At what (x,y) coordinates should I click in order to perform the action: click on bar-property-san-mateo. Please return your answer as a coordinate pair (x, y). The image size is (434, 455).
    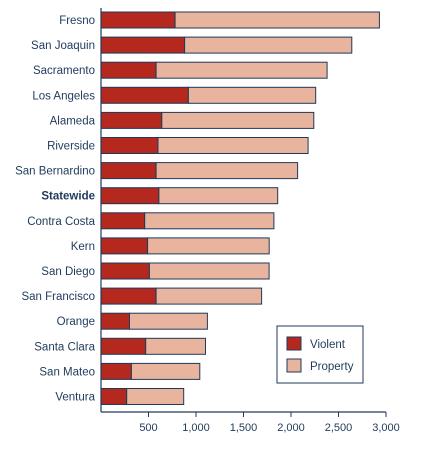
    Looking at the image, I should click on (165, 371).